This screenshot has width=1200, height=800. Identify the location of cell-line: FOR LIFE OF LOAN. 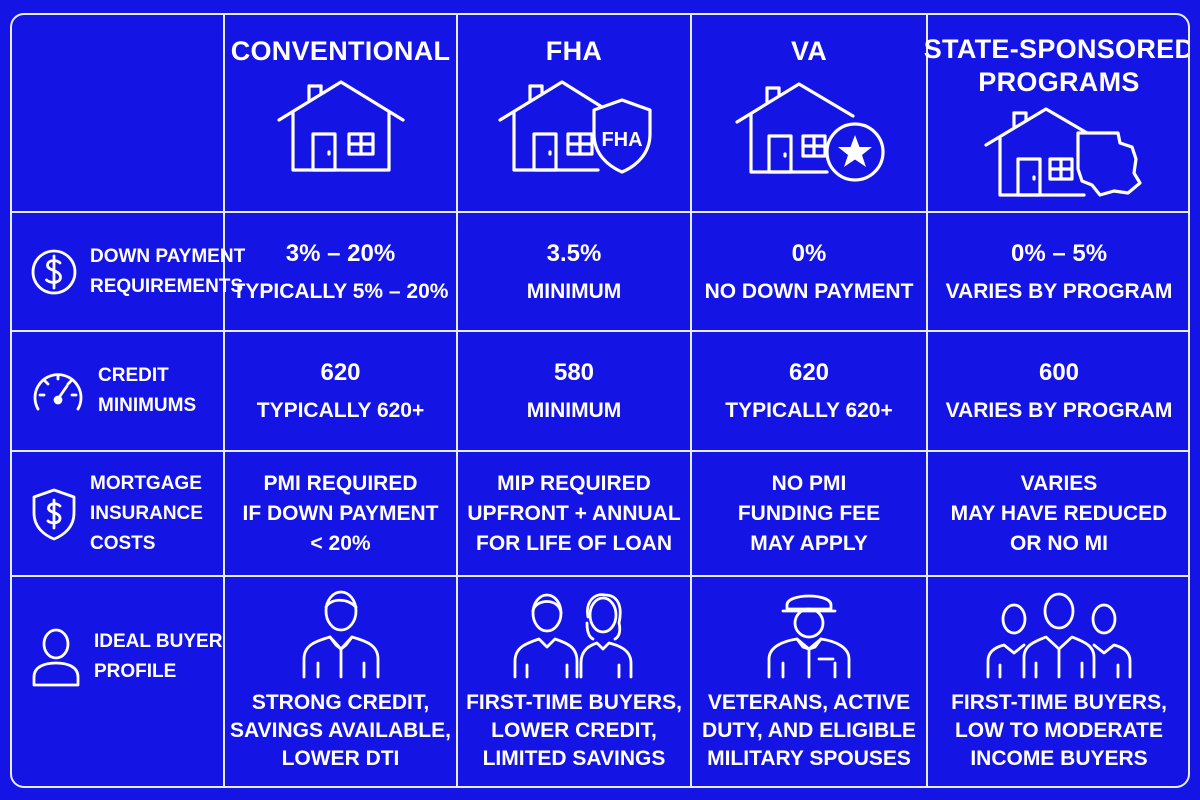
(574, 543).